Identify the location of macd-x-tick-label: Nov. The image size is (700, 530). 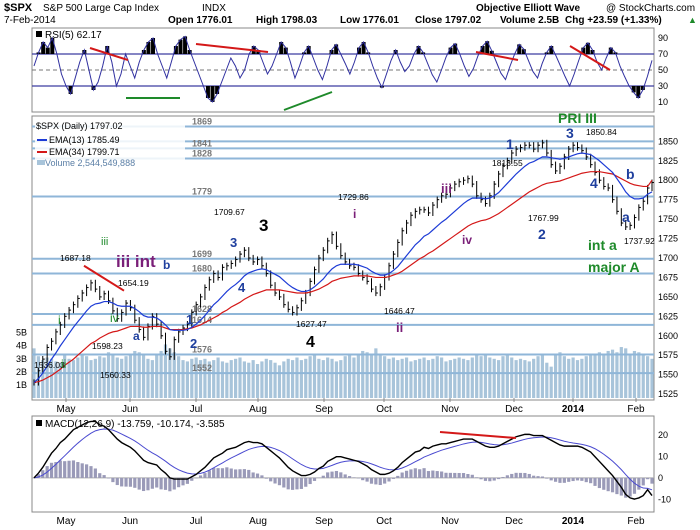
(450, 521).